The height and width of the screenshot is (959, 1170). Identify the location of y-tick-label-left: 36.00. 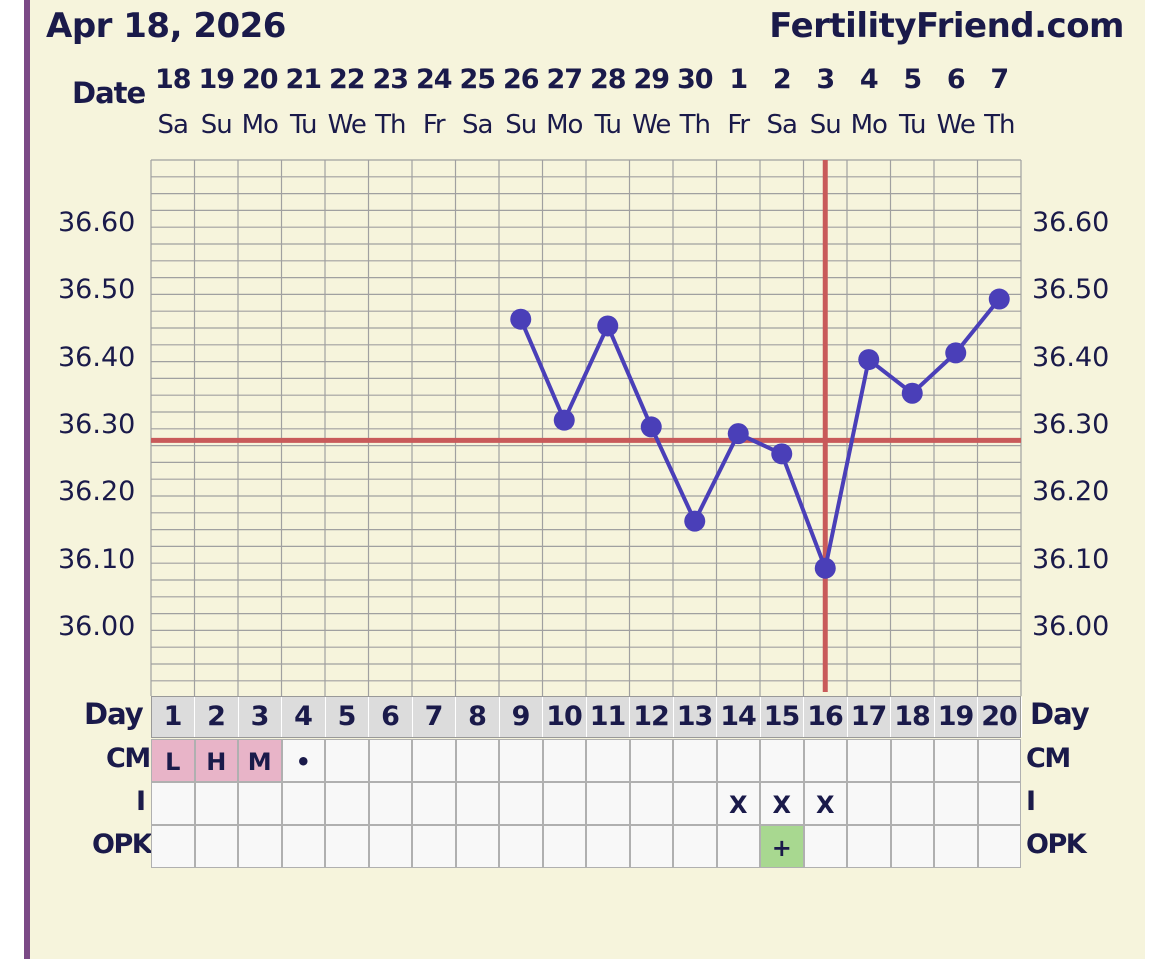
(97, 626).